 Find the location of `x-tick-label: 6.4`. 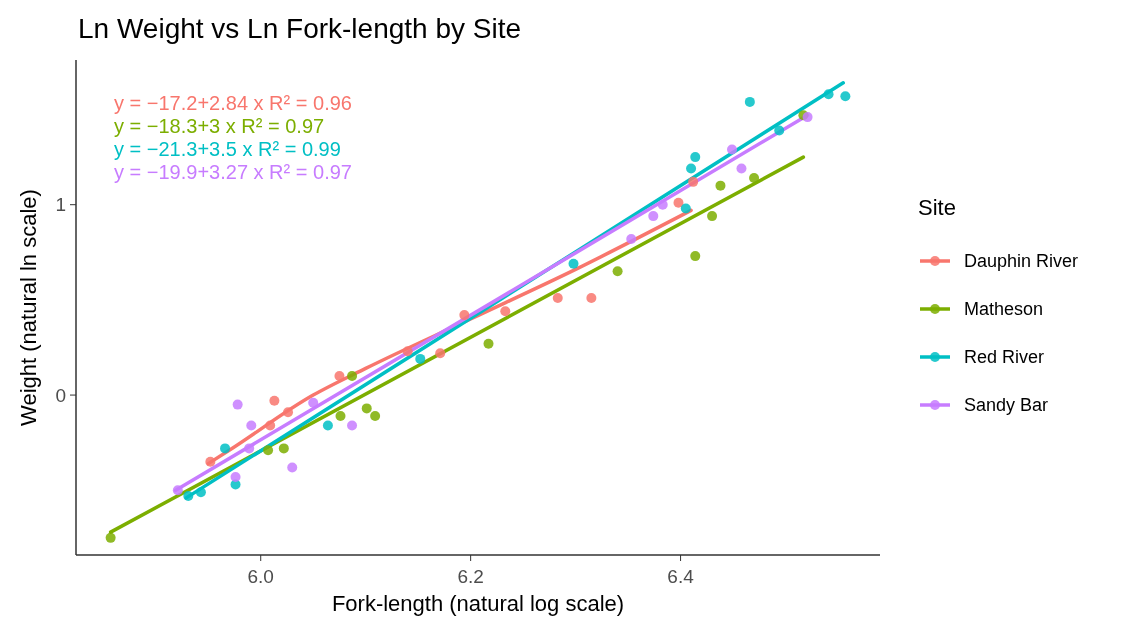

x-tick-label: 6.4 is located at coordinates (681, 576).